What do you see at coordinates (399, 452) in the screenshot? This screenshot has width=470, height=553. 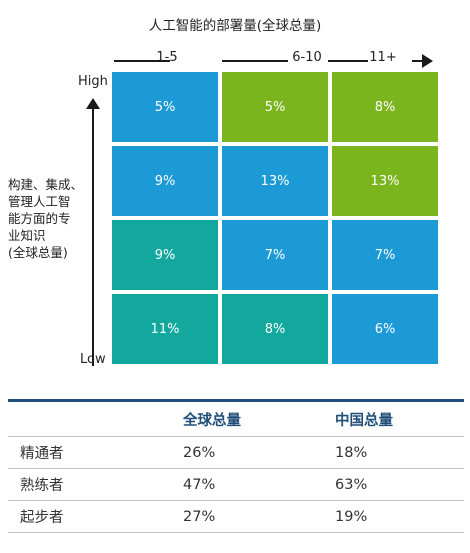 I see `cell-china: 18%` at bounding box center [399, 452].